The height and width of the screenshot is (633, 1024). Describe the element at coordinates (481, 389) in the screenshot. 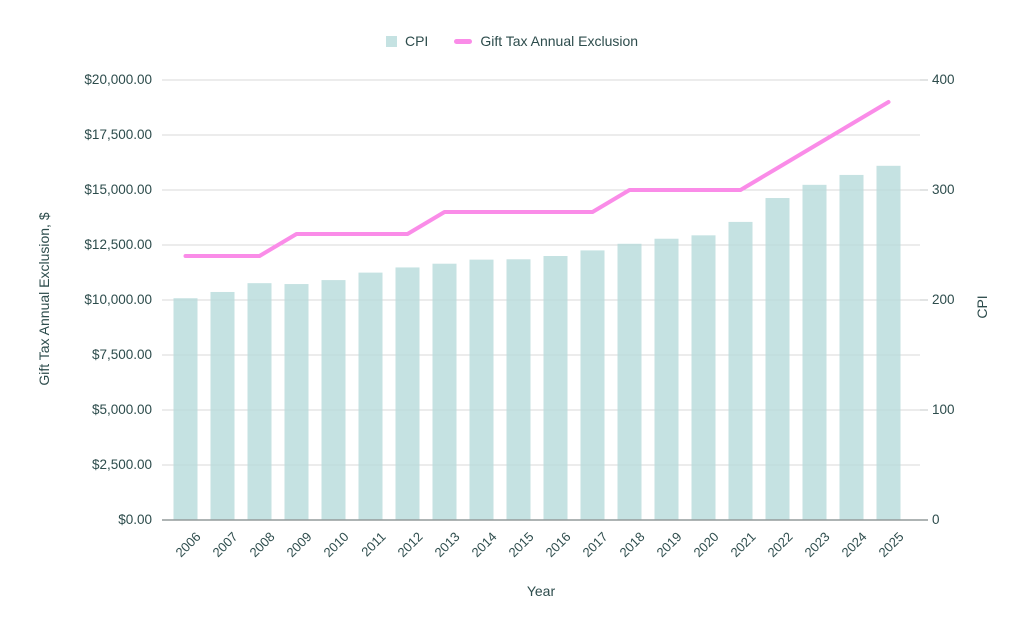

I see `bar-2014` at that location.